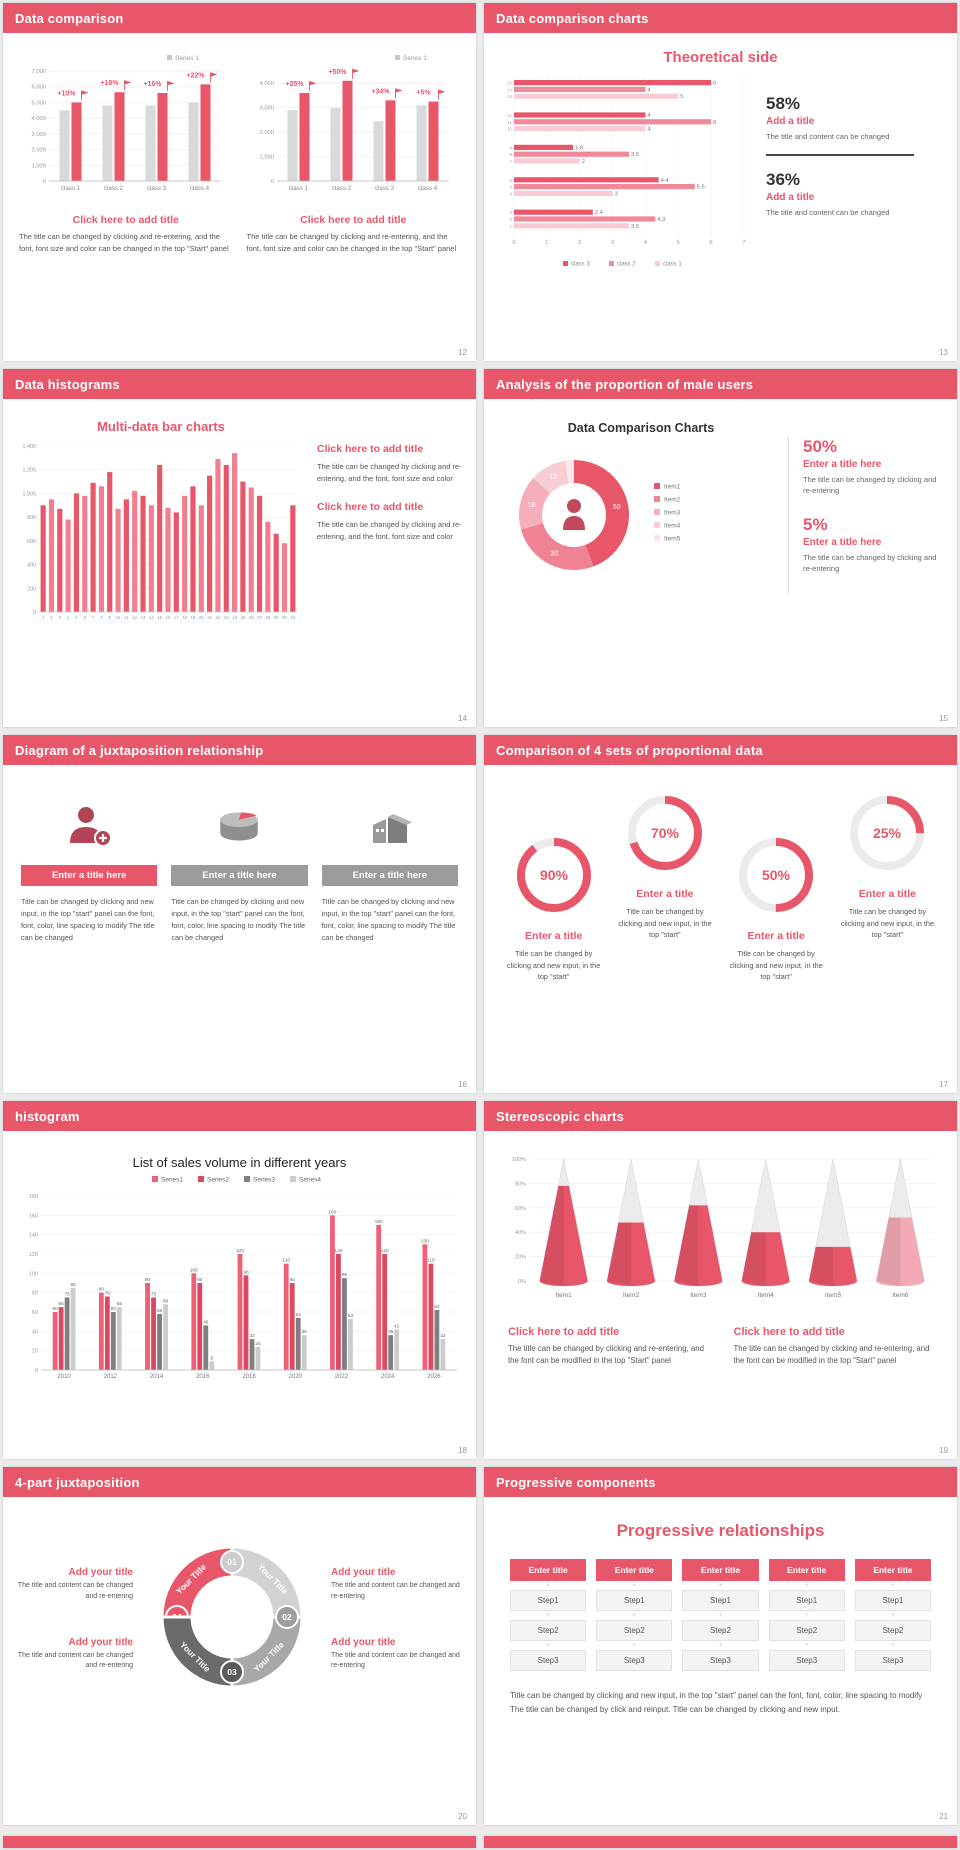 Image resolution: width=960 pixels, height=1850 pixels. I want to click on stat-title: Enter a title here, so click(842, 542).